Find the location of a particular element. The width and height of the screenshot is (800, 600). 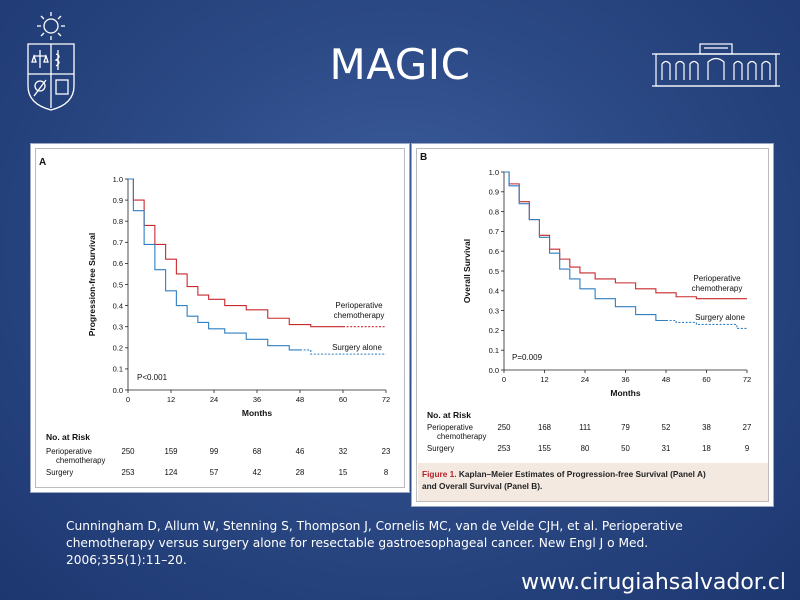

panel-label: A is located at coordinates (42, 162).